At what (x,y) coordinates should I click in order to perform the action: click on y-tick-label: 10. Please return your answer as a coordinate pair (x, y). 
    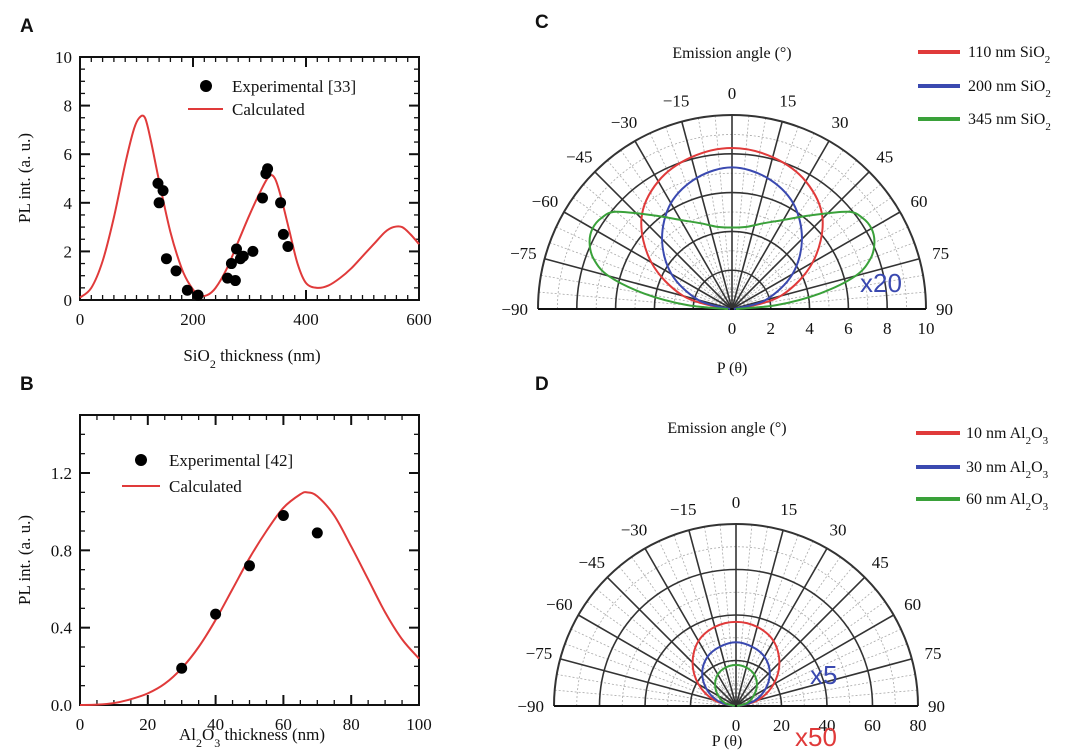
    Looking at the image, I should click on (63, 57).